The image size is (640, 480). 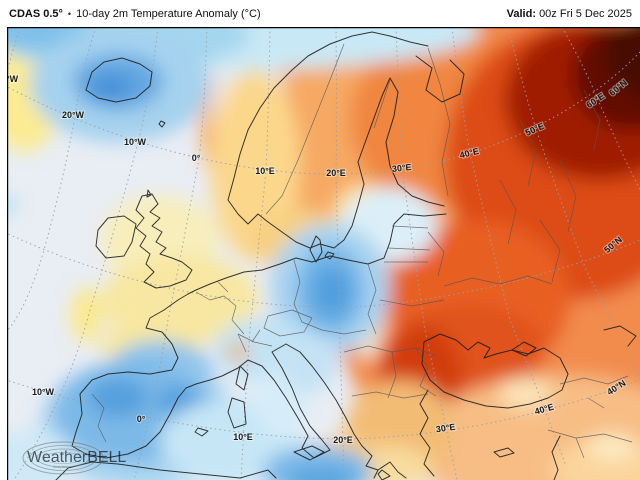 I want to click on product-title: 10-day 2m Temperature Anomaly (°C), so click(x=168, y=13).